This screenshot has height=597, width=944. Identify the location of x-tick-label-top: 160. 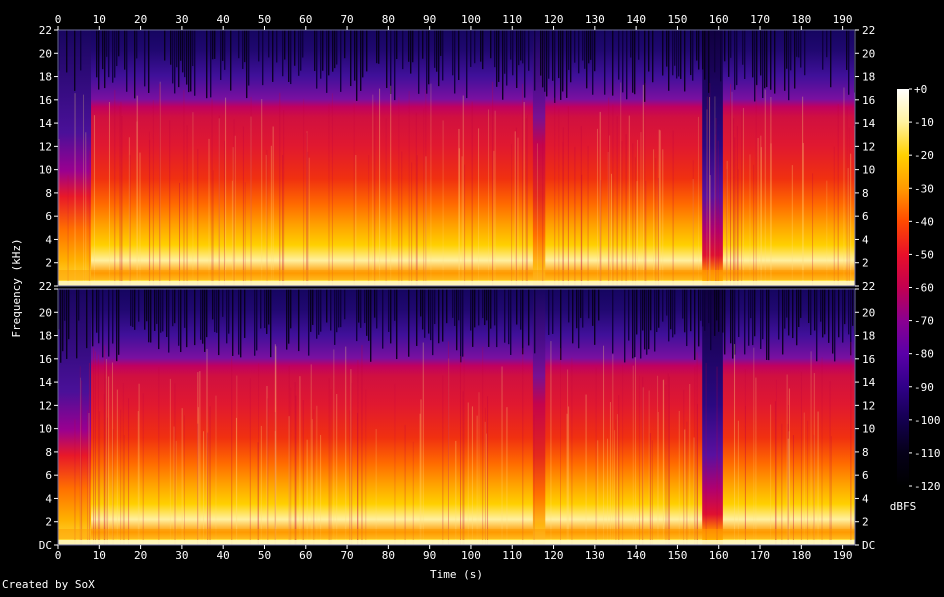
(719, 19).